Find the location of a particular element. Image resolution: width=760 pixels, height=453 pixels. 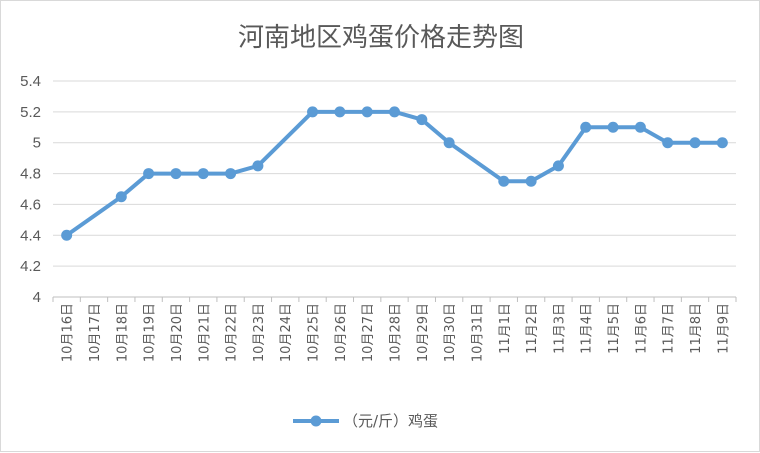

y-tick-label: 4 is located at coordinates (37, 297).